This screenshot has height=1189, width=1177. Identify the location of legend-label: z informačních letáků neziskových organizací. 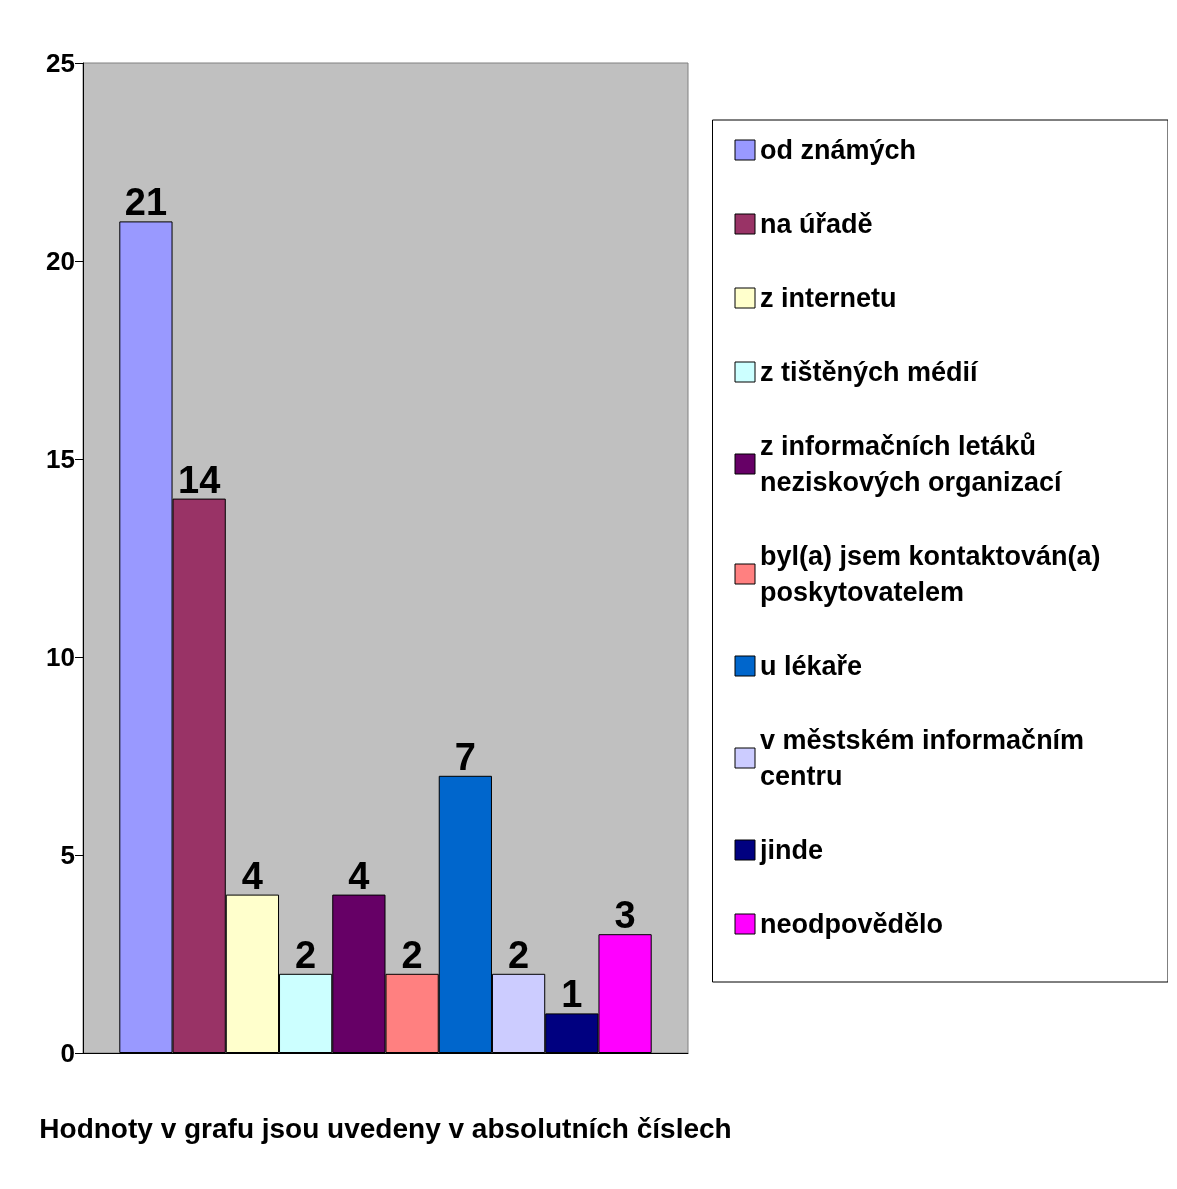
(912, 464).